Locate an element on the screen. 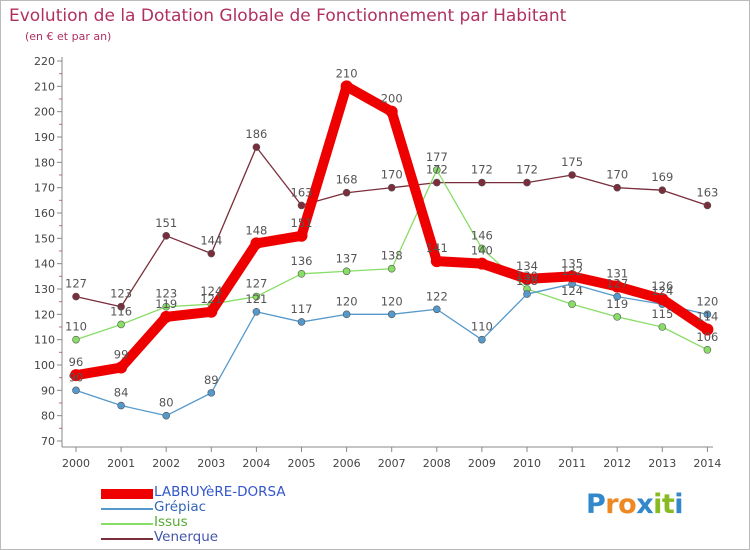  proxiti-logo: Proxiti is located at coordinates (635, 504).